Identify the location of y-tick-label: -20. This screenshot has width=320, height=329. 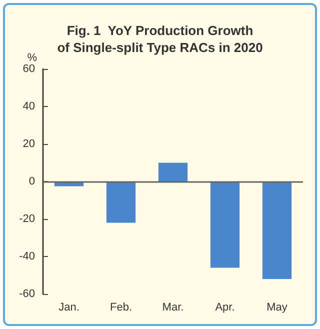
(27, 219).